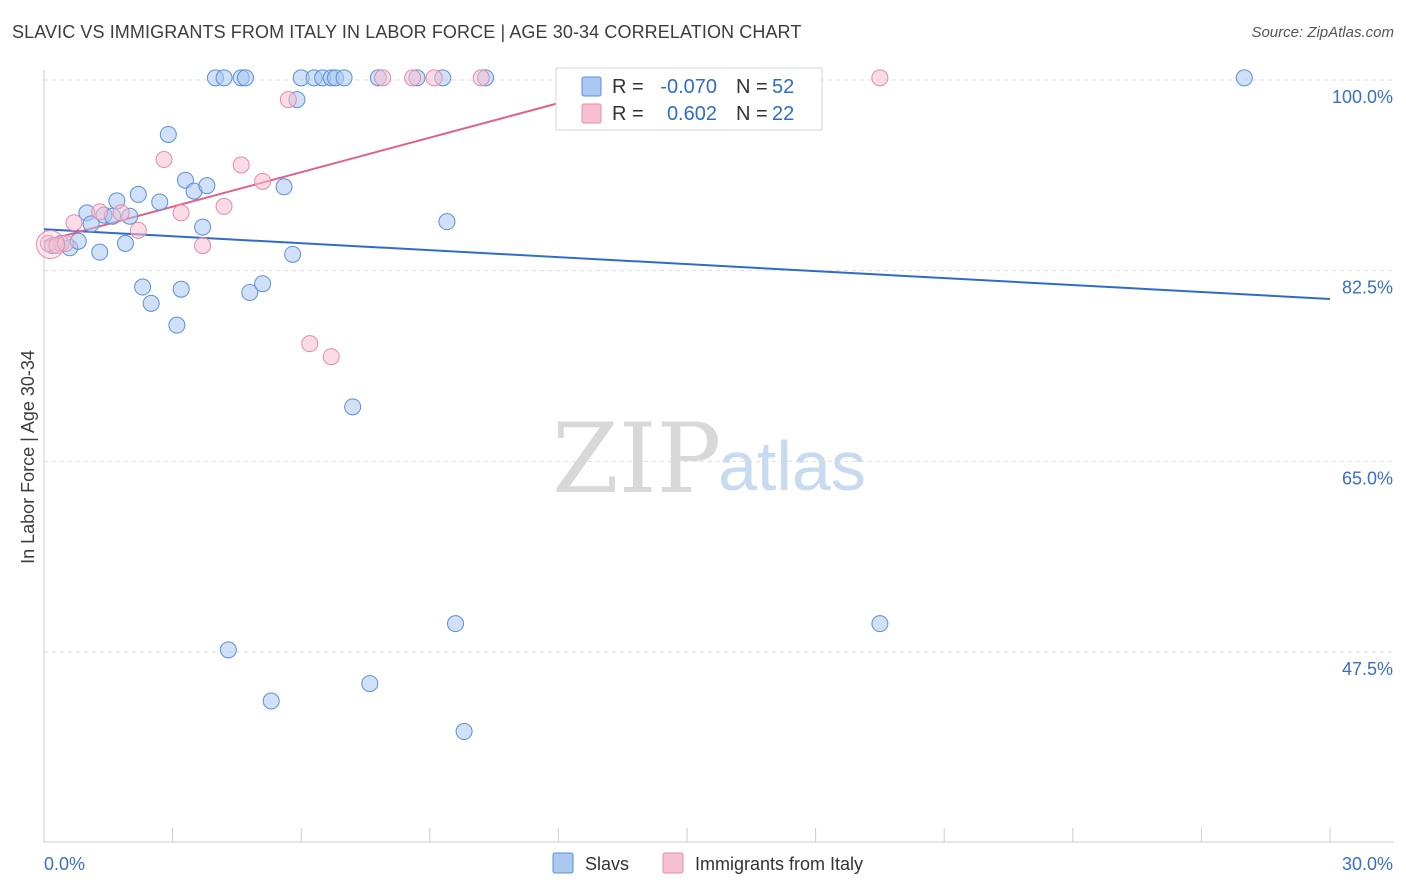 The height and width of the screenshot is (892, 1406). What do you see at coordinates (1367, 288) in the screenshot?
I see `y-tick-label-1: 82.5%` at bounding box center [1367, 288].